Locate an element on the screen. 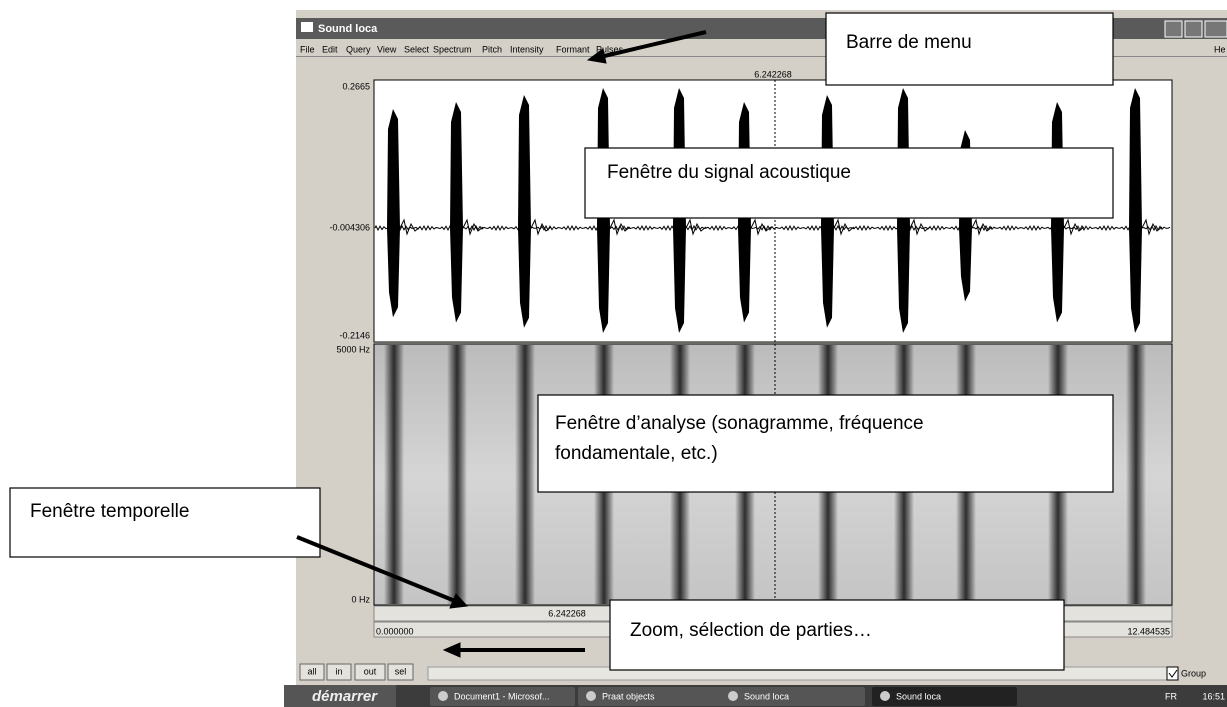  zoom-button-label: all is located at coordinates (311, 671).